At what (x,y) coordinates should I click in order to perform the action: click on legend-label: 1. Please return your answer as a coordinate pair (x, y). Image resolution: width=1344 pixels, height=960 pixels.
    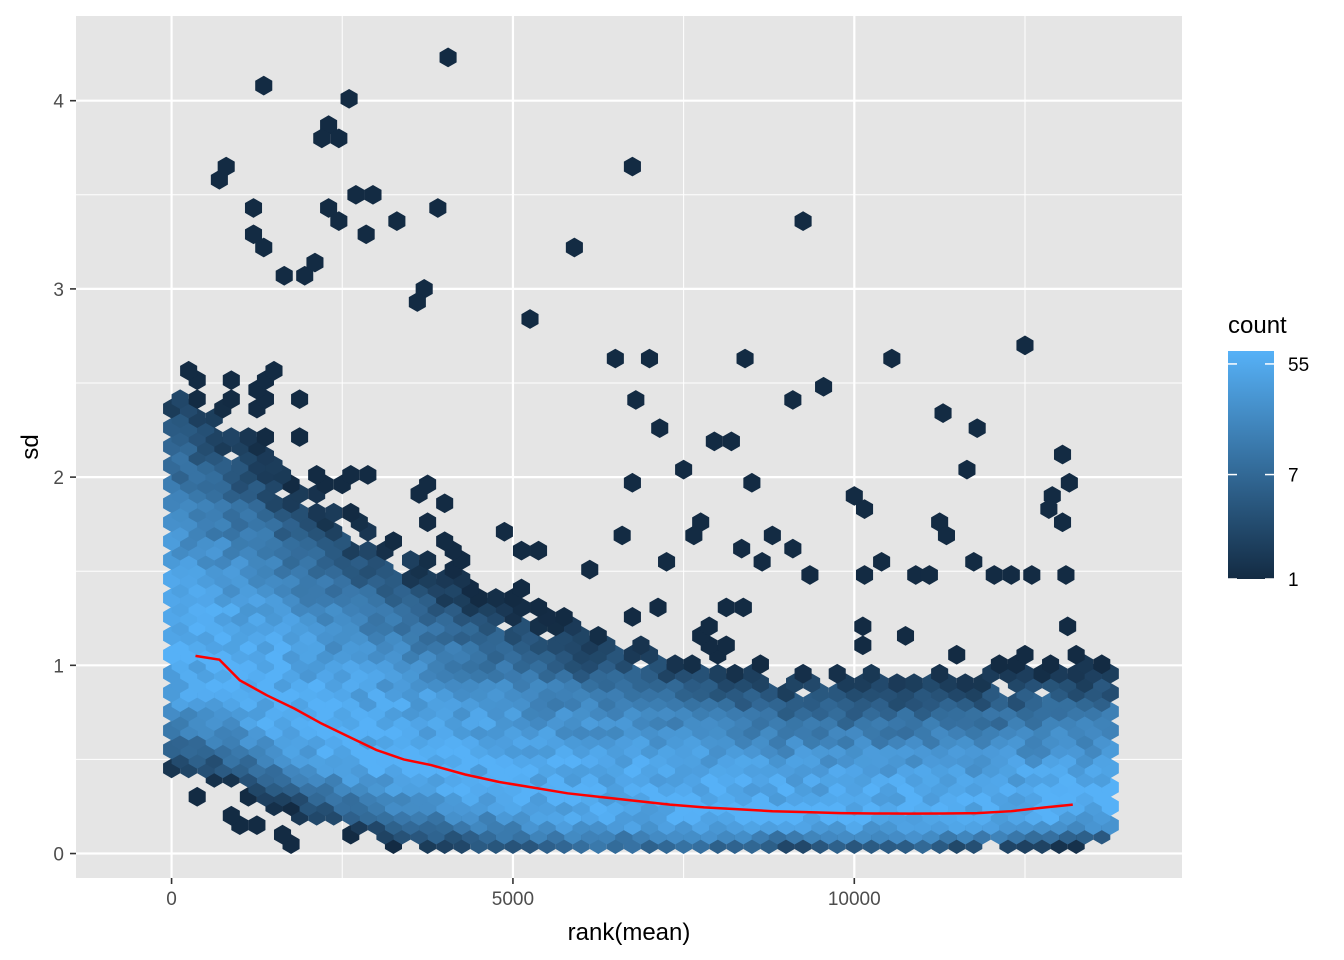
    Looking at the image, I should click on (1293, 580).